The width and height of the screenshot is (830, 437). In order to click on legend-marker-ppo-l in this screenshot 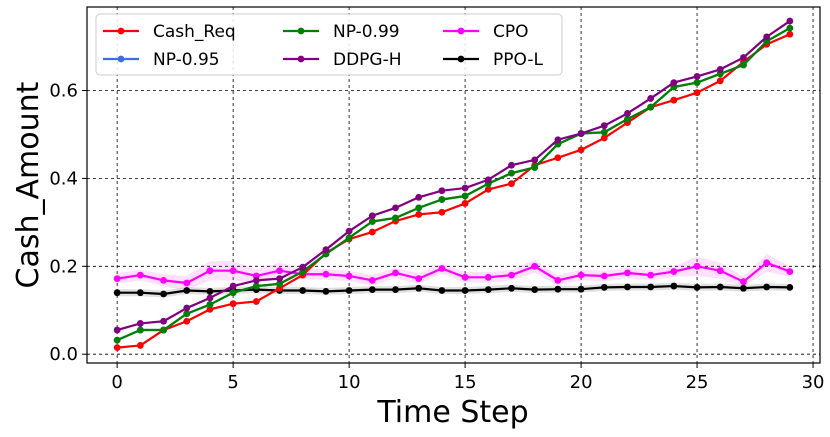, I will do `click(461, 59)`.